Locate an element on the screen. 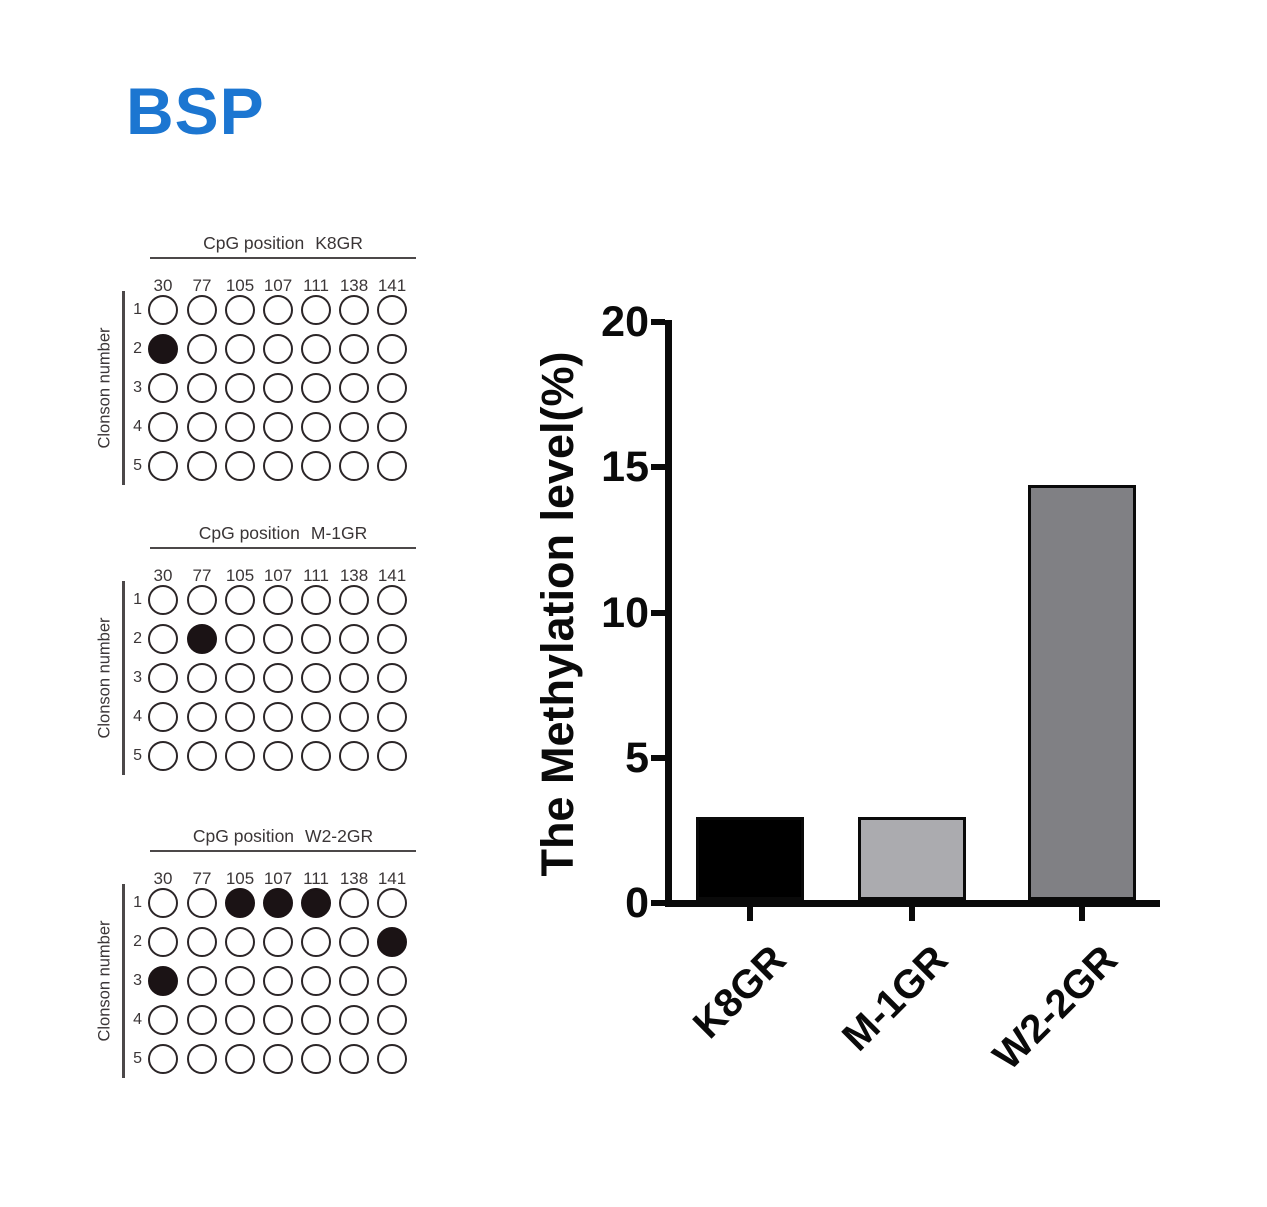 Image resolution: width=1267 pixels, height=1207 pixels. cpg-circle-k8gr-clone2-pos141-unmethylated is located at coordinates (392, 349).